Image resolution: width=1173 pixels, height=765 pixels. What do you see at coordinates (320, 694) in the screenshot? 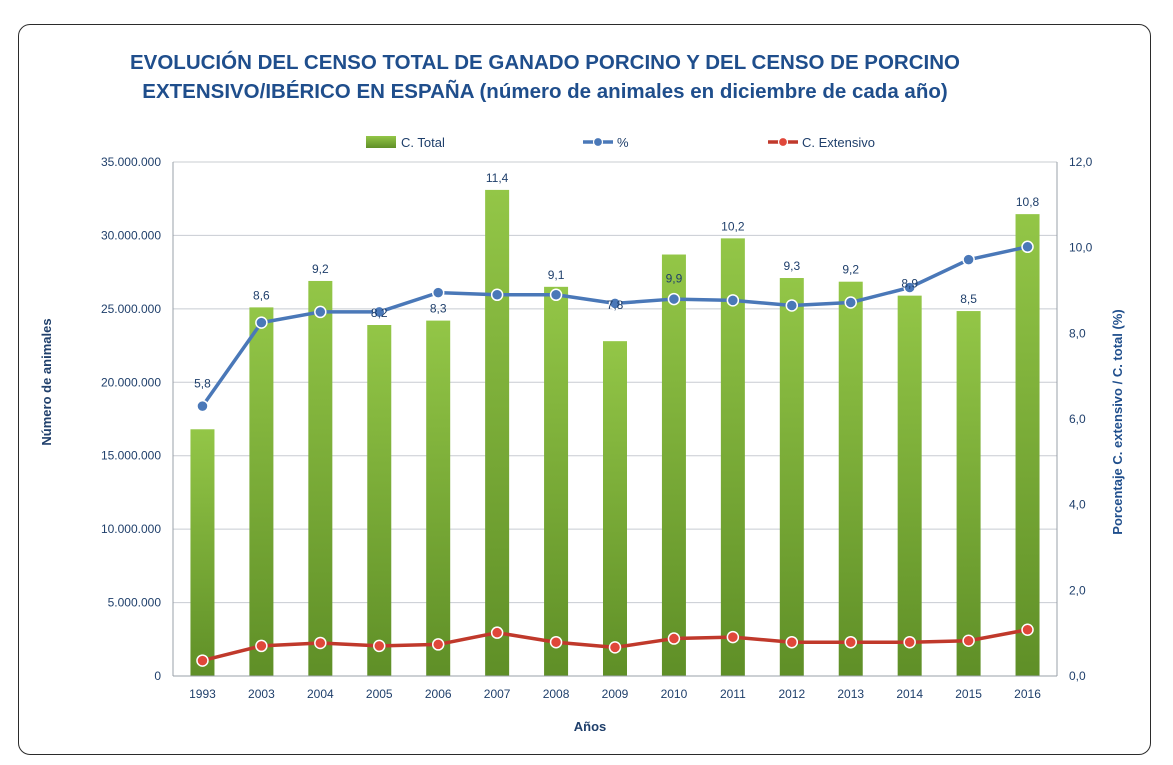
I see `x-tick-label: 2004` at bounding box center [320, 694].